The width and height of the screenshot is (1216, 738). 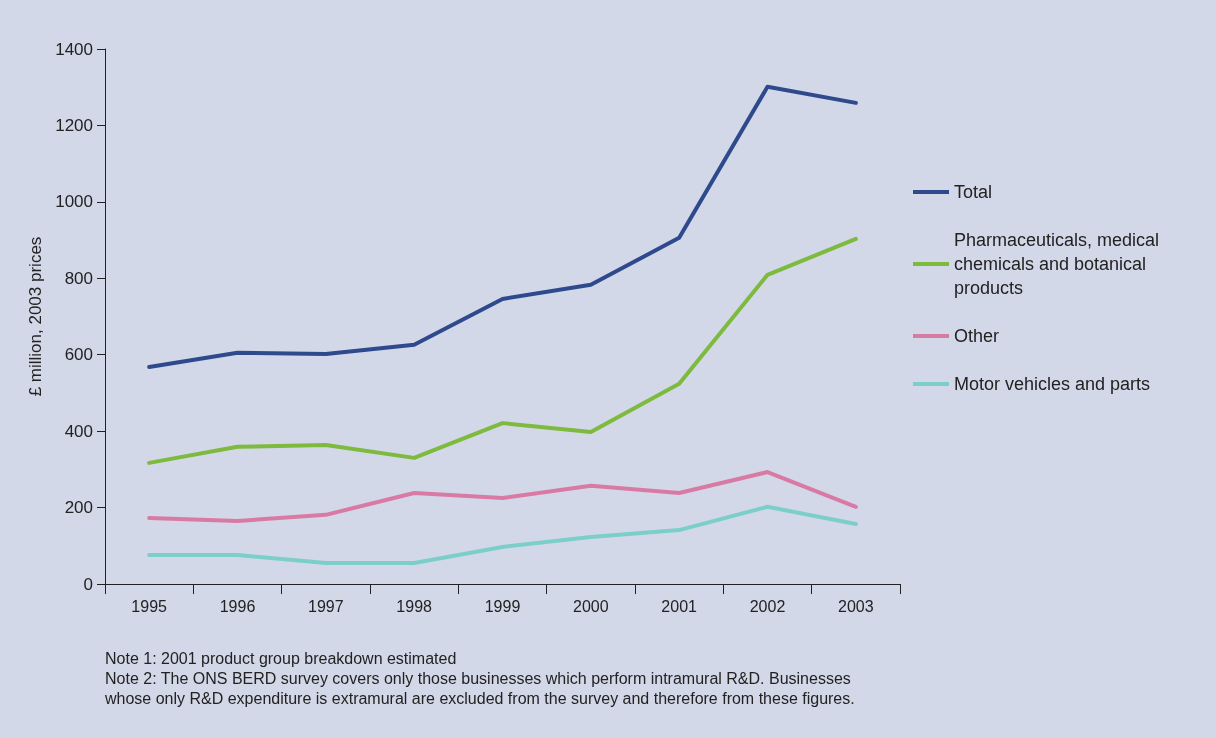 What do you see at coordinates (1052, 384) in the screenshot?
I see `legend-label: Motor vehicles and parts` at bounding box center [1052, 384].